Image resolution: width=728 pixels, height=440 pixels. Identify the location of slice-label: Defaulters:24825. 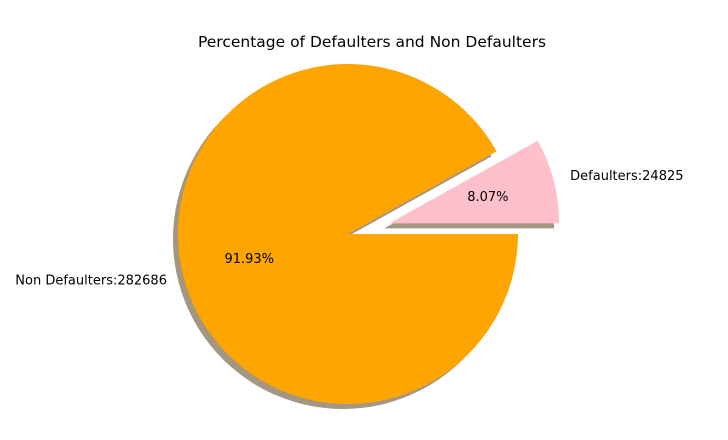
(626, 176).